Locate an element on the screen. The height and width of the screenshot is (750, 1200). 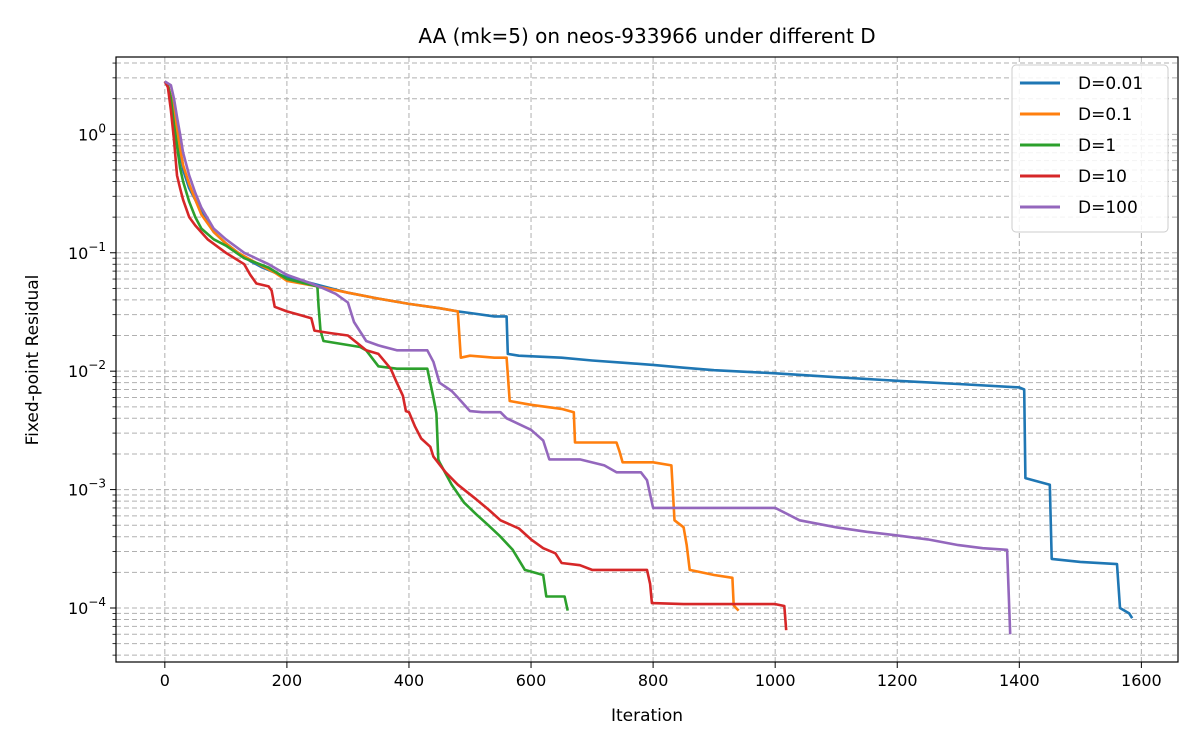
legend-label-1: D=0.1 is located at coordinates (1105, 115).